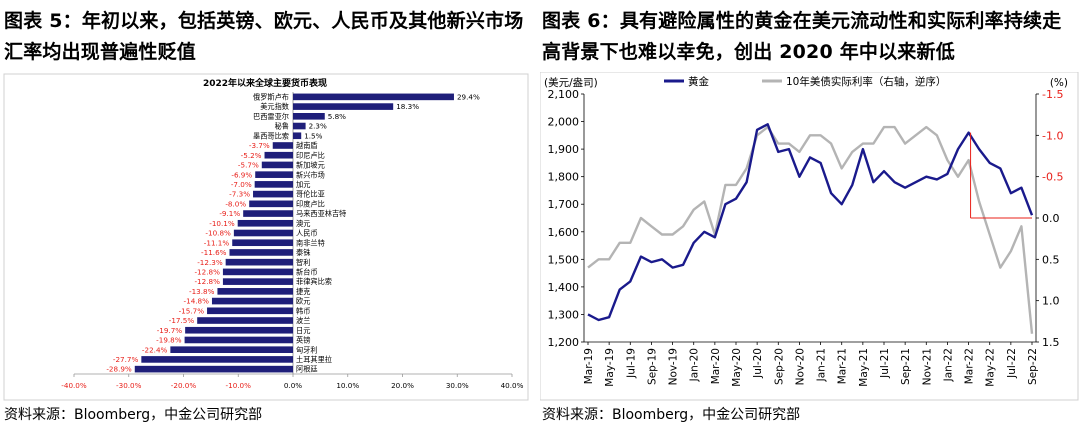  Describe the element at coordinates (192, 310) in the screenshot. I see `value-label: -15.7%` at that location.